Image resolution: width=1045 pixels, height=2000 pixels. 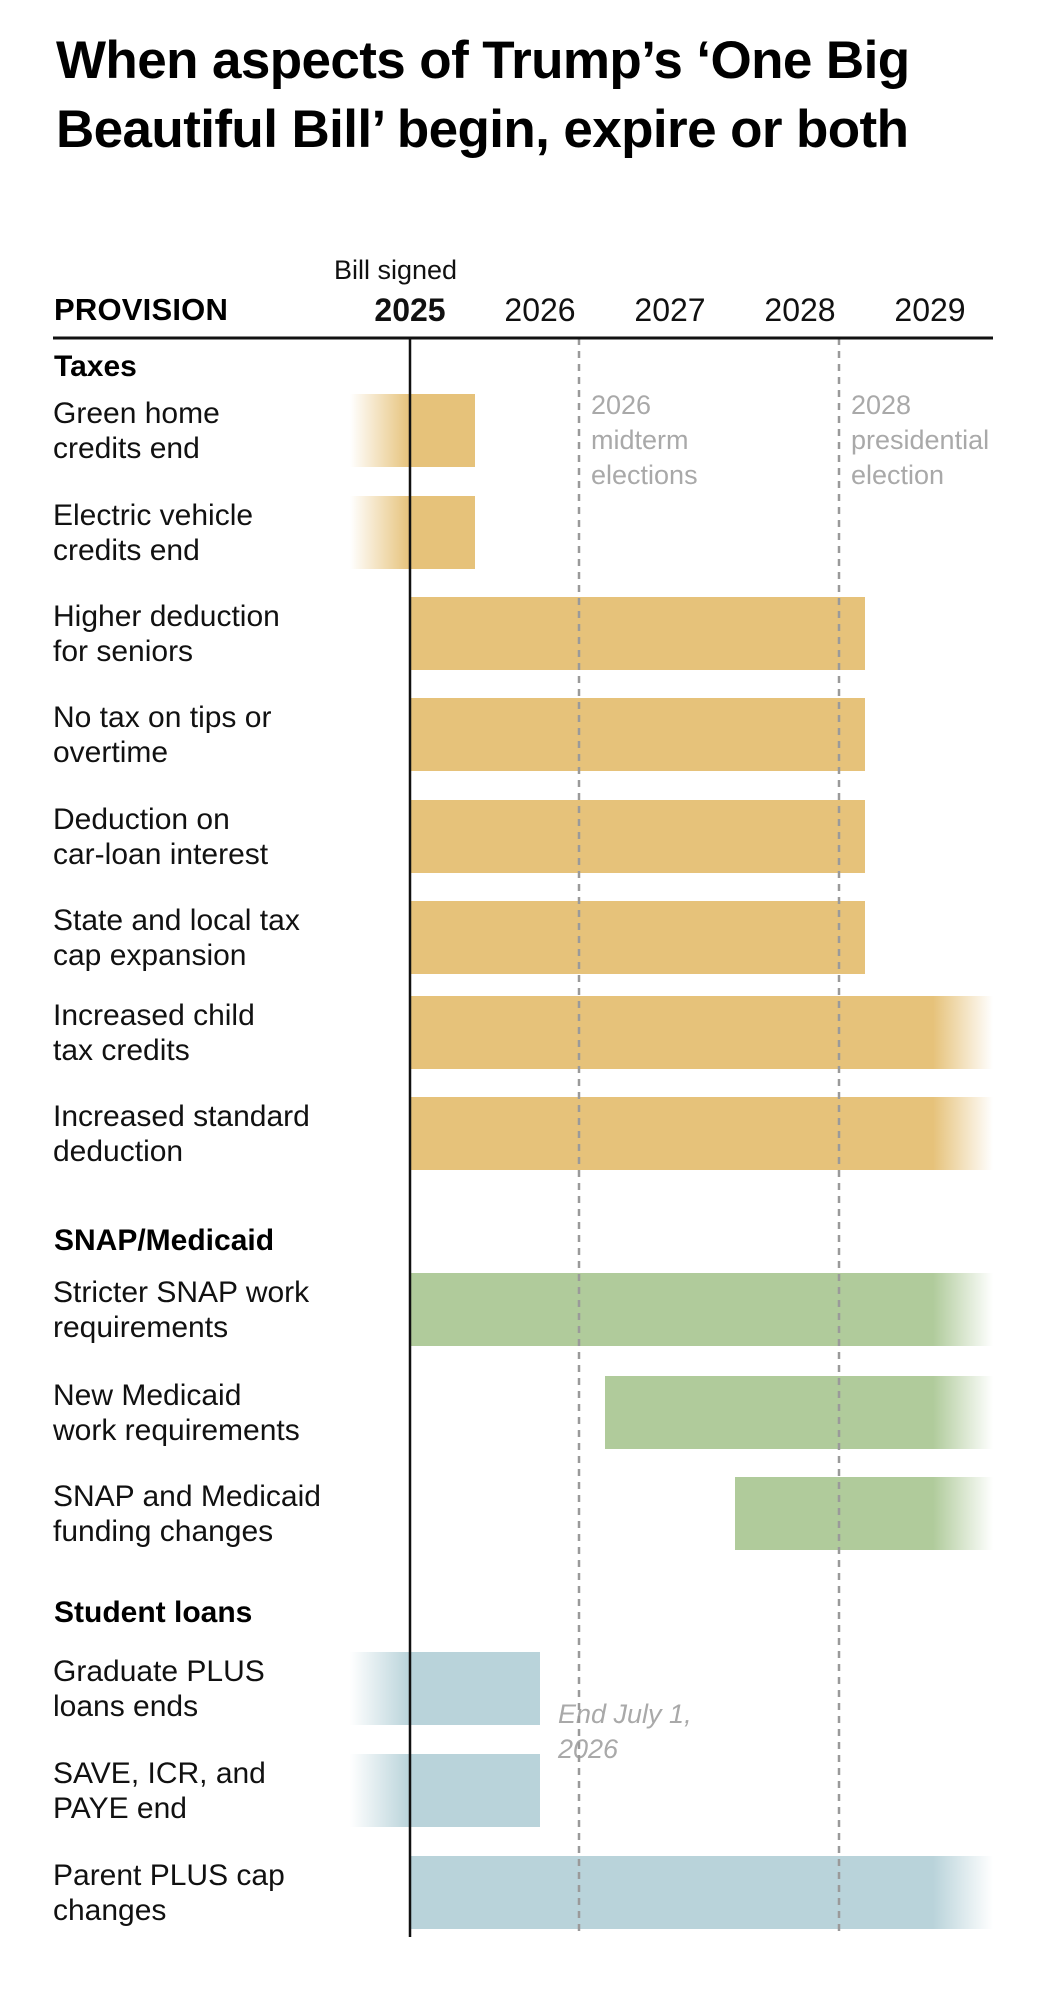 I want to click on provision-label-line: requirements, so click(x=141, y=1327).